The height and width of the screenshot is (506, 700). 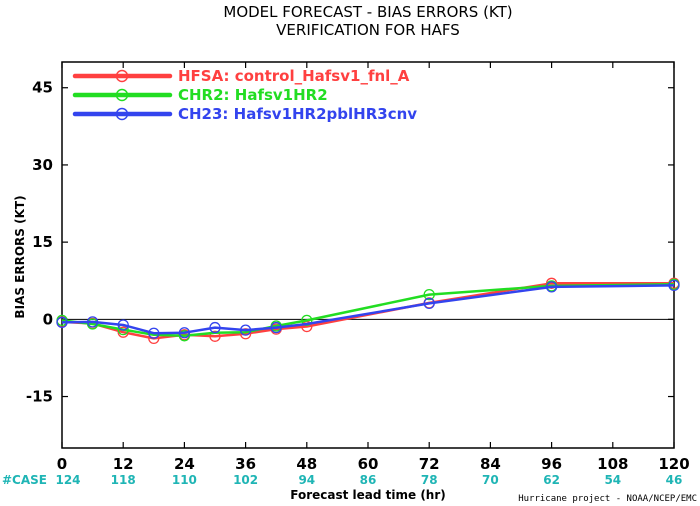 I want to click on legend-label: HFSA: control_Hafsv1_fnl_A, so click(x=294, y=76).